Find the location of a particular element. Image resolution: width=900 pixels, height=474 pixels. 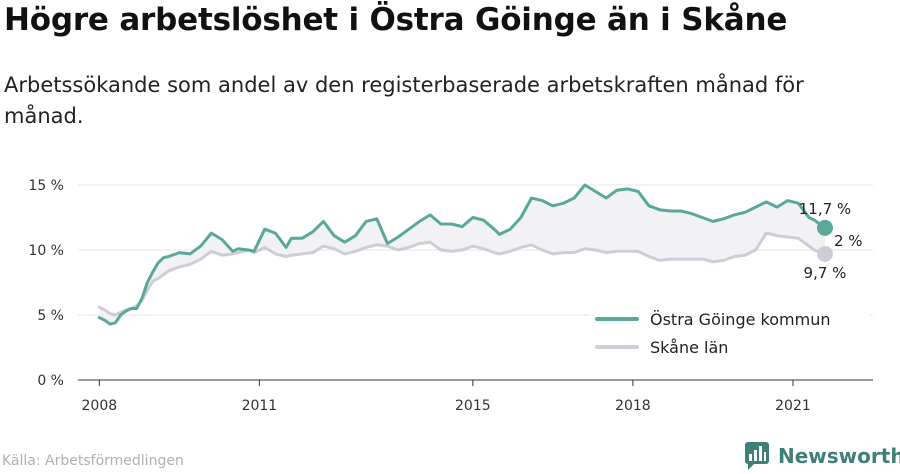

end-marker-ostra-goinge is located at coordinates (824, 227).